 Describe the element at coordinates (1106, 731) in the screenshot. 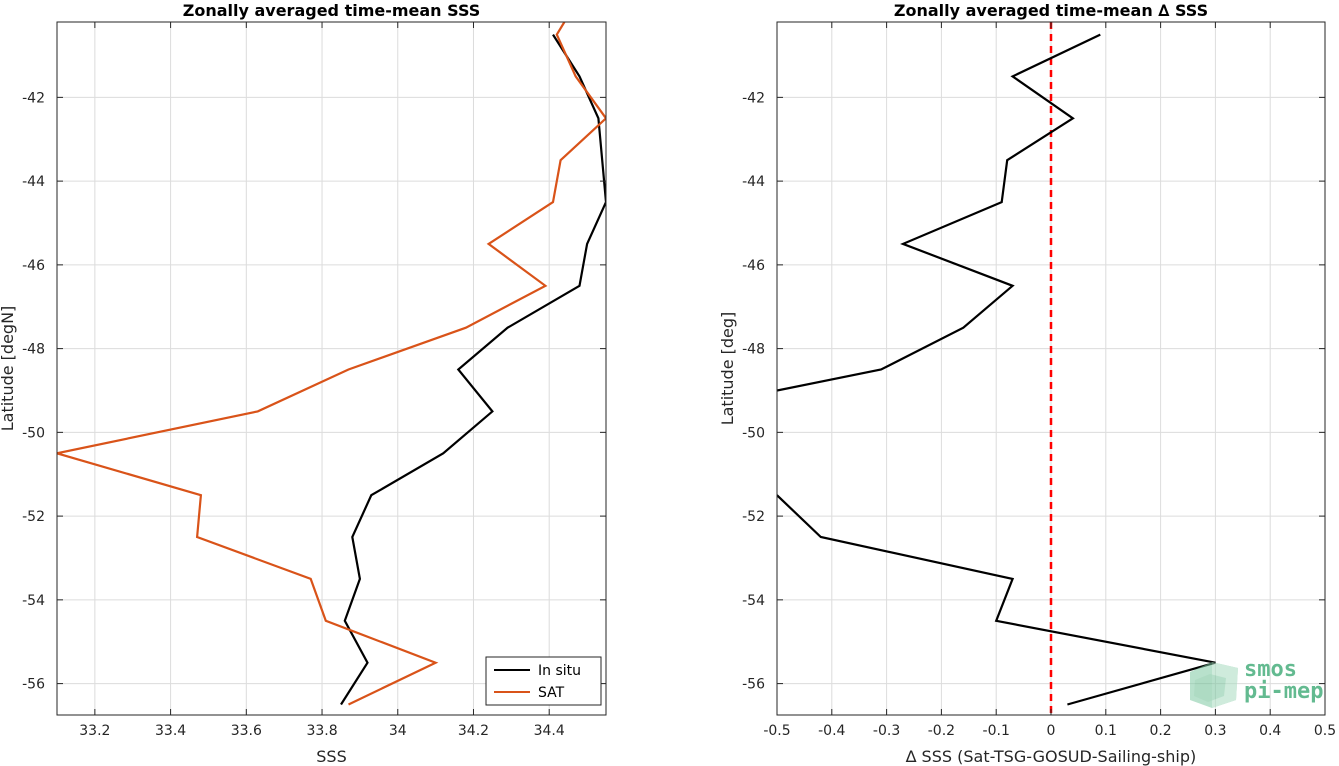

I see `x-tick-label: 0.1` at that location.